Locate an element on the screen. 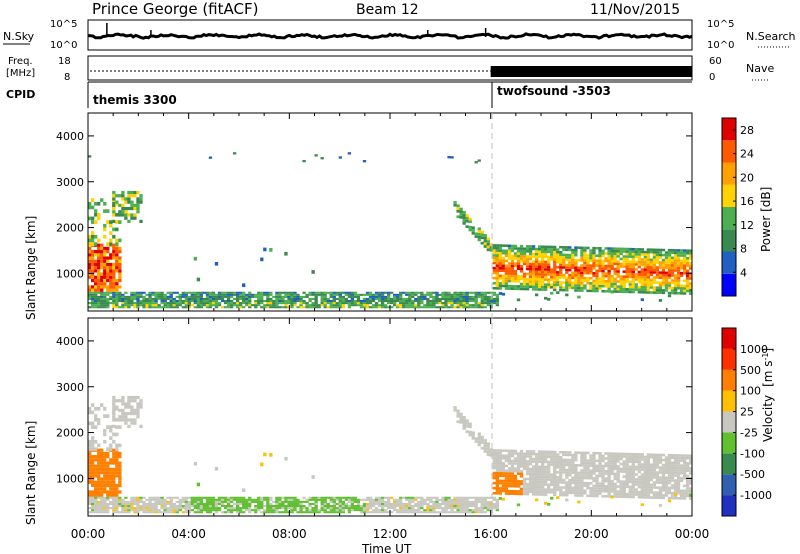 The image size is (800, 554). x-tick-label: 16:00 is located at coordinates (490, 534).